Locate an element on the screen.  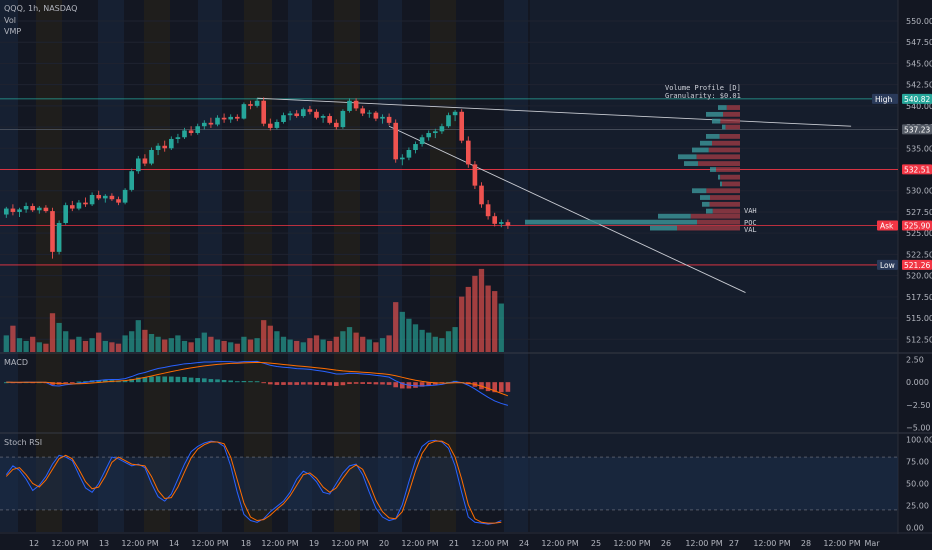
price-tick-label: 545.00 is located at coordinates (919, 63).